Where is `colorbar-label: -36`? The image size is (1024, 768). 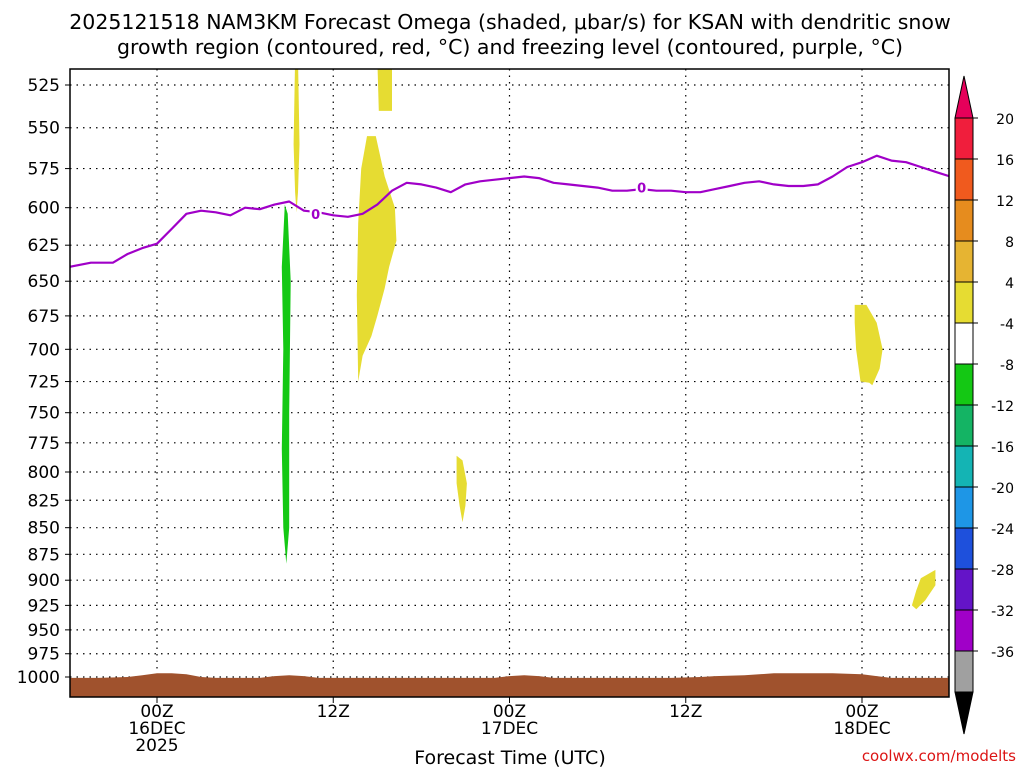
colorbar-label: -36 is located at coordinates (1002, 653).